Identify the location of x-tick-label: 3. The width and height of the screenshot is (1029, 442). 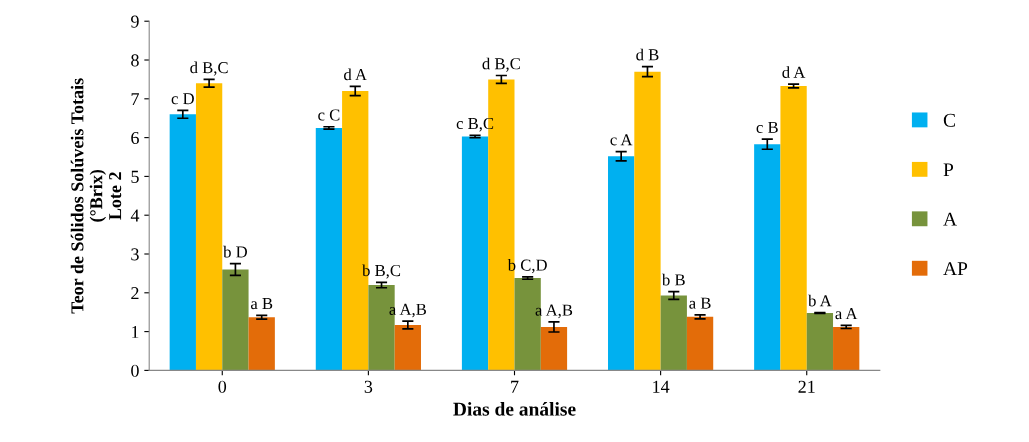
(368, 386).